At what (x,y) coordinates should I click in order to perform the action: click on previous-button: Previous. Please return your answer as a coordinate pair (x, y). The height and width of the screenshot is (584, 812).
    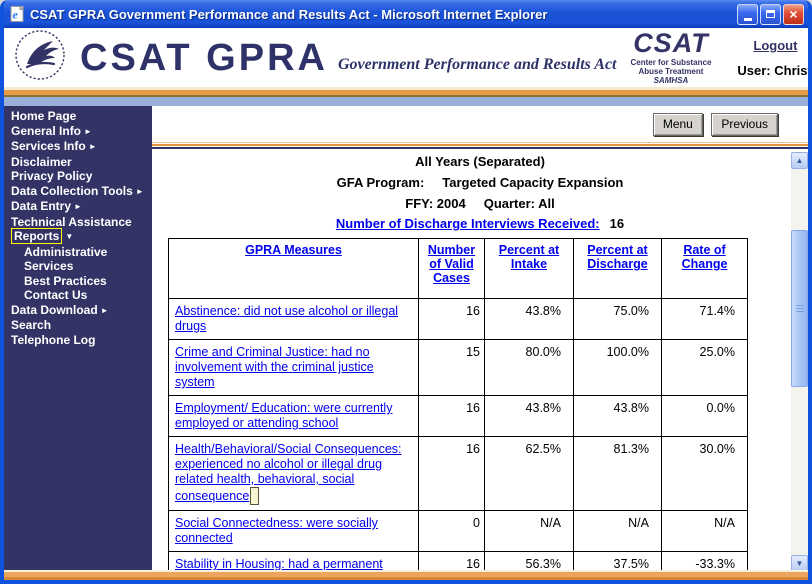
    Looking at the image, I should click on (744, 124).